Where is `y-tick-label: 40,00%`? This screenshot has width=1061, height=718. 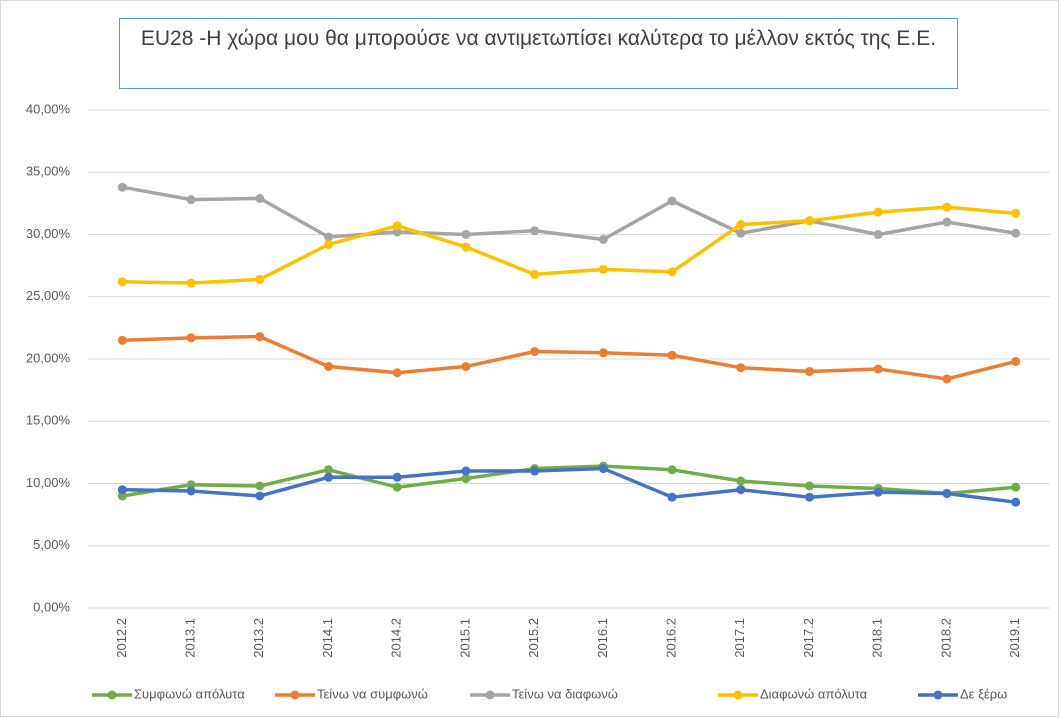 y-tick-label: 40,00% is located at coordinates (48, 108).